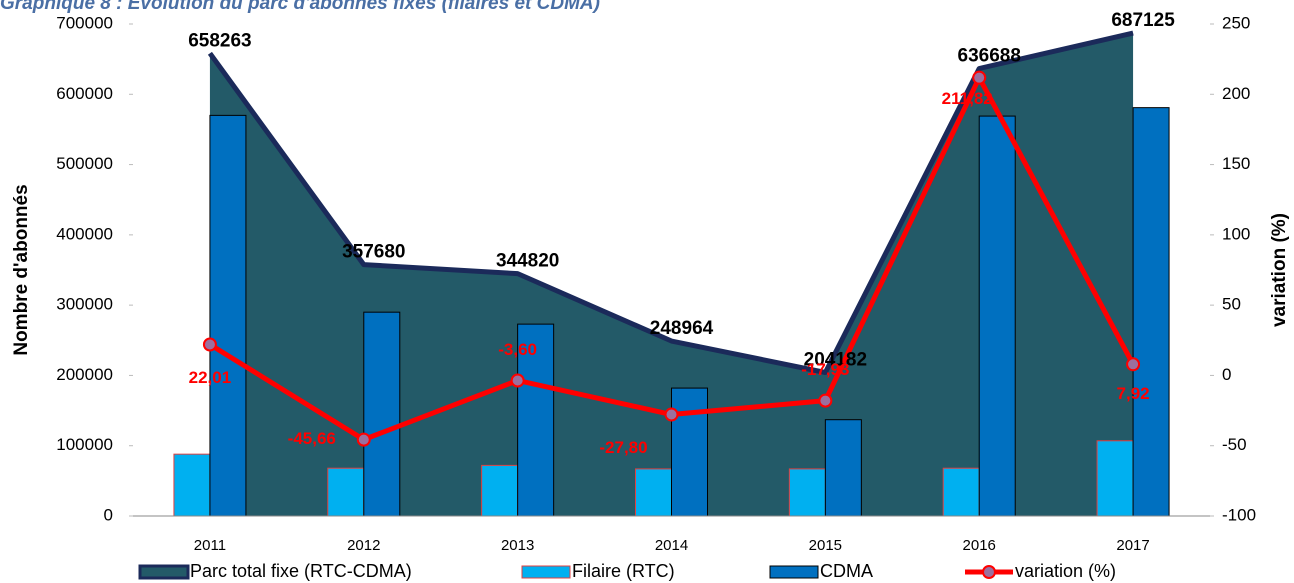  What do you see at coordinates (1236, 233) in the screenshot?
I see `y2-tick-label: 100` at bounding box center [1236, 233].